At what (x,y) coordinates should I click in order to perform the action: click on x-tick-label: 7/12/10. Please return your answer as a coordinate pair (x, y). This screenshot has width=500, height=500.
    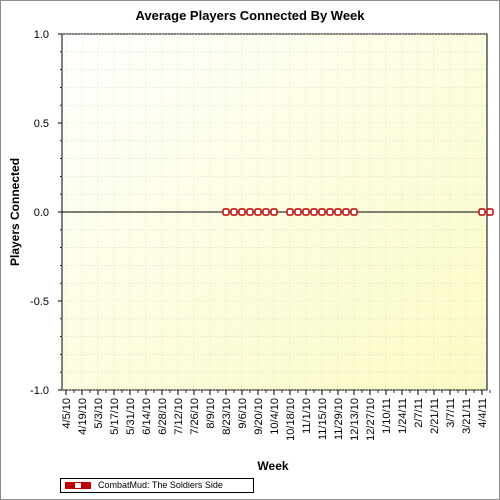
    Looking at the image, I should click on (179, 416).